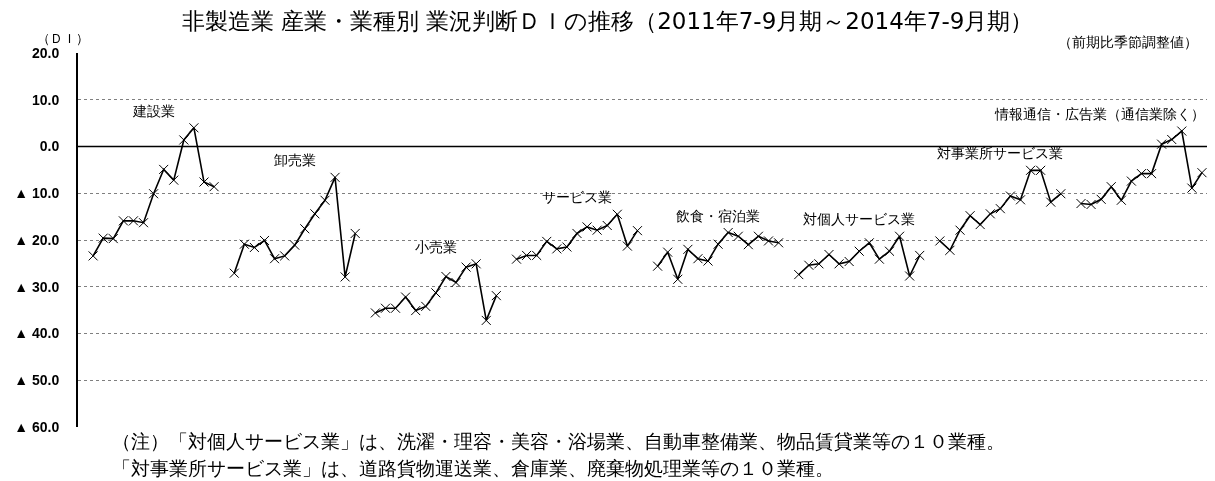  I want to click on series-label: 小売業, so click(436, 247).